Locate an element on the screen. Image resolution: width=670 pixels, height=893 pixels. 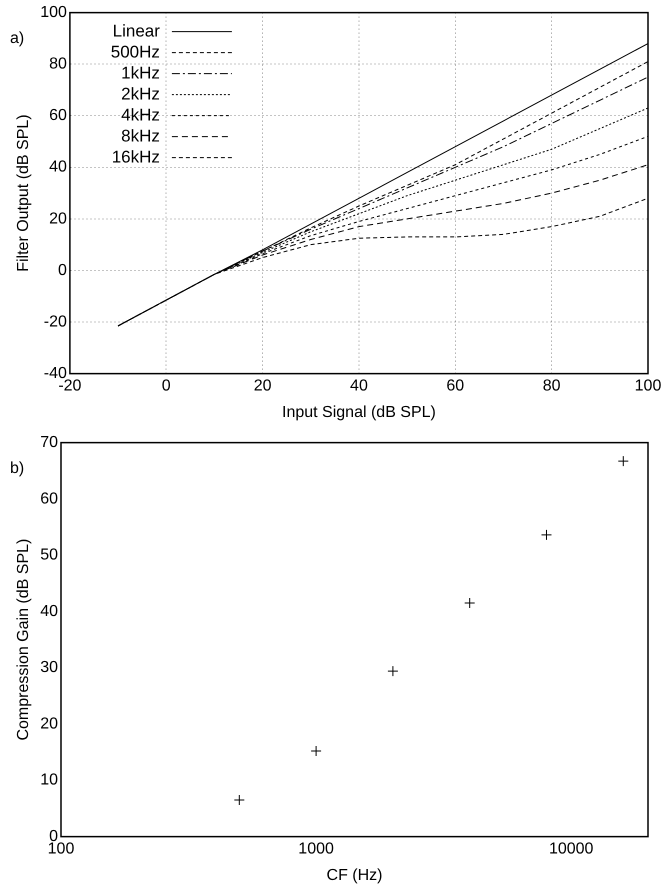
y-tick-label: 100 is located at coordinates (53, 13).